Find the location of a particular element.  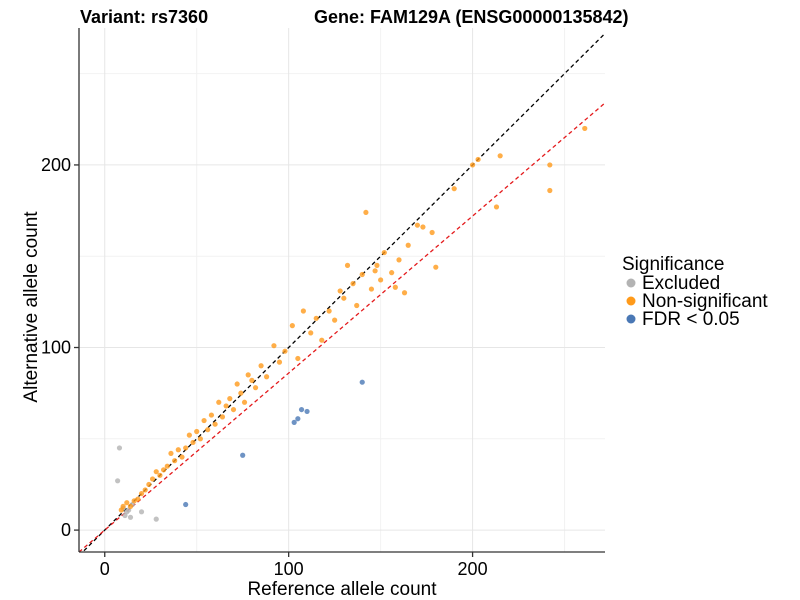

y-tick-label: 0 is located at coordinates (66, 530).